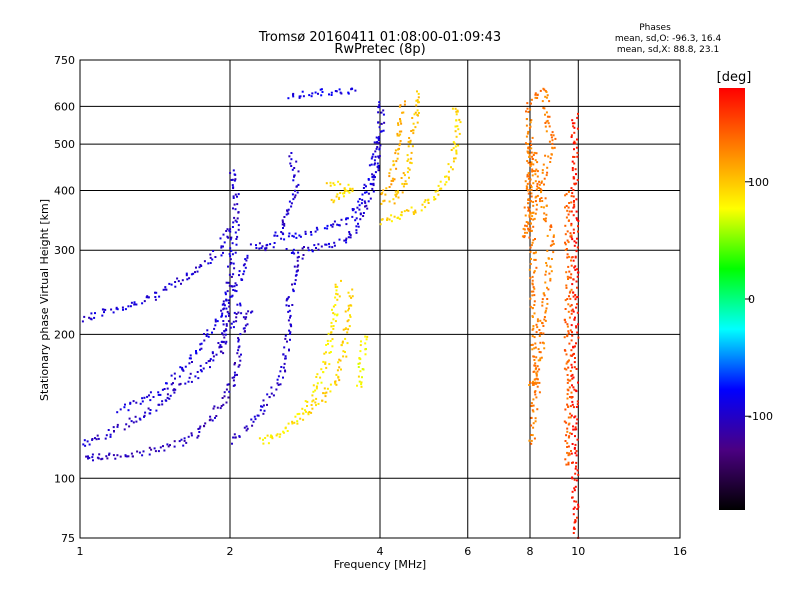 Image resolution: width=800 pixels, height=600 pixels. Describe the element at coordinates (760, 416) in the screenshot. I see `colorbar-tick-label-2: -100` at that location.